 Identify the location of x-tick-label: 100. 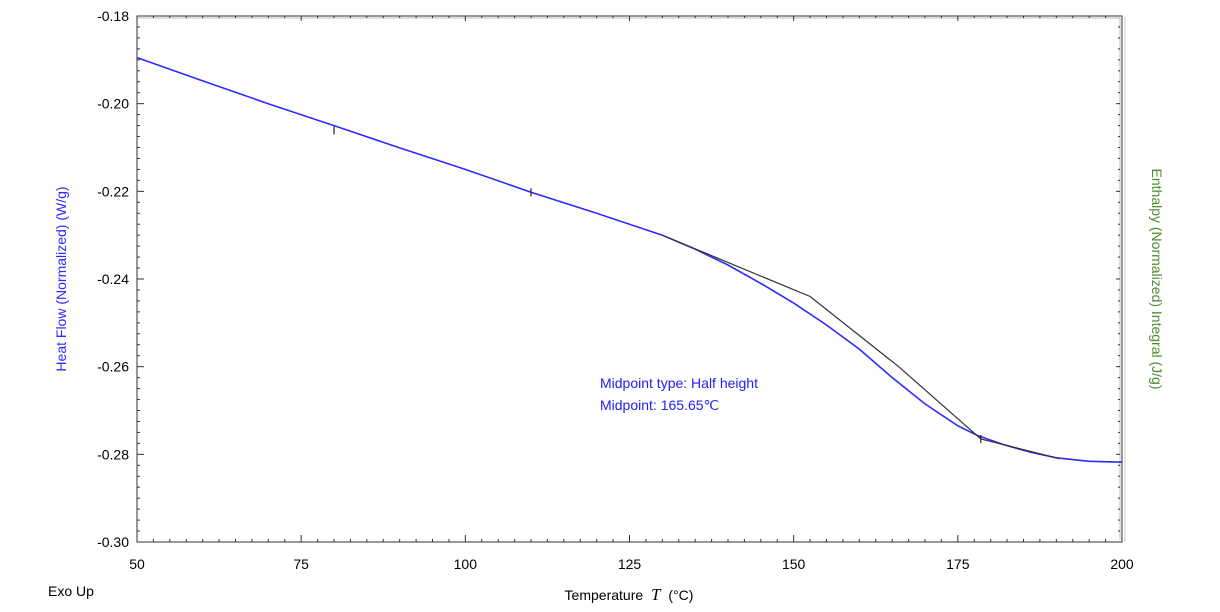
(466, 564).